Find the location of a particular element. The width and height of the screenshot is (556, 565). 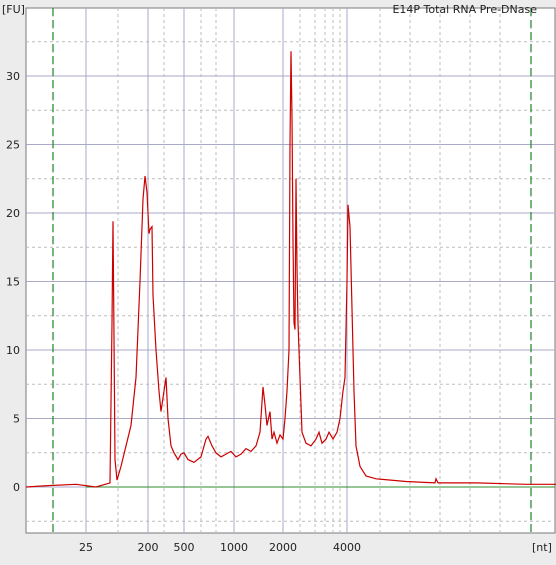

x-axis-ticks: 25 200 500 1000 2000 4000 is located at coordinates (220, 547).